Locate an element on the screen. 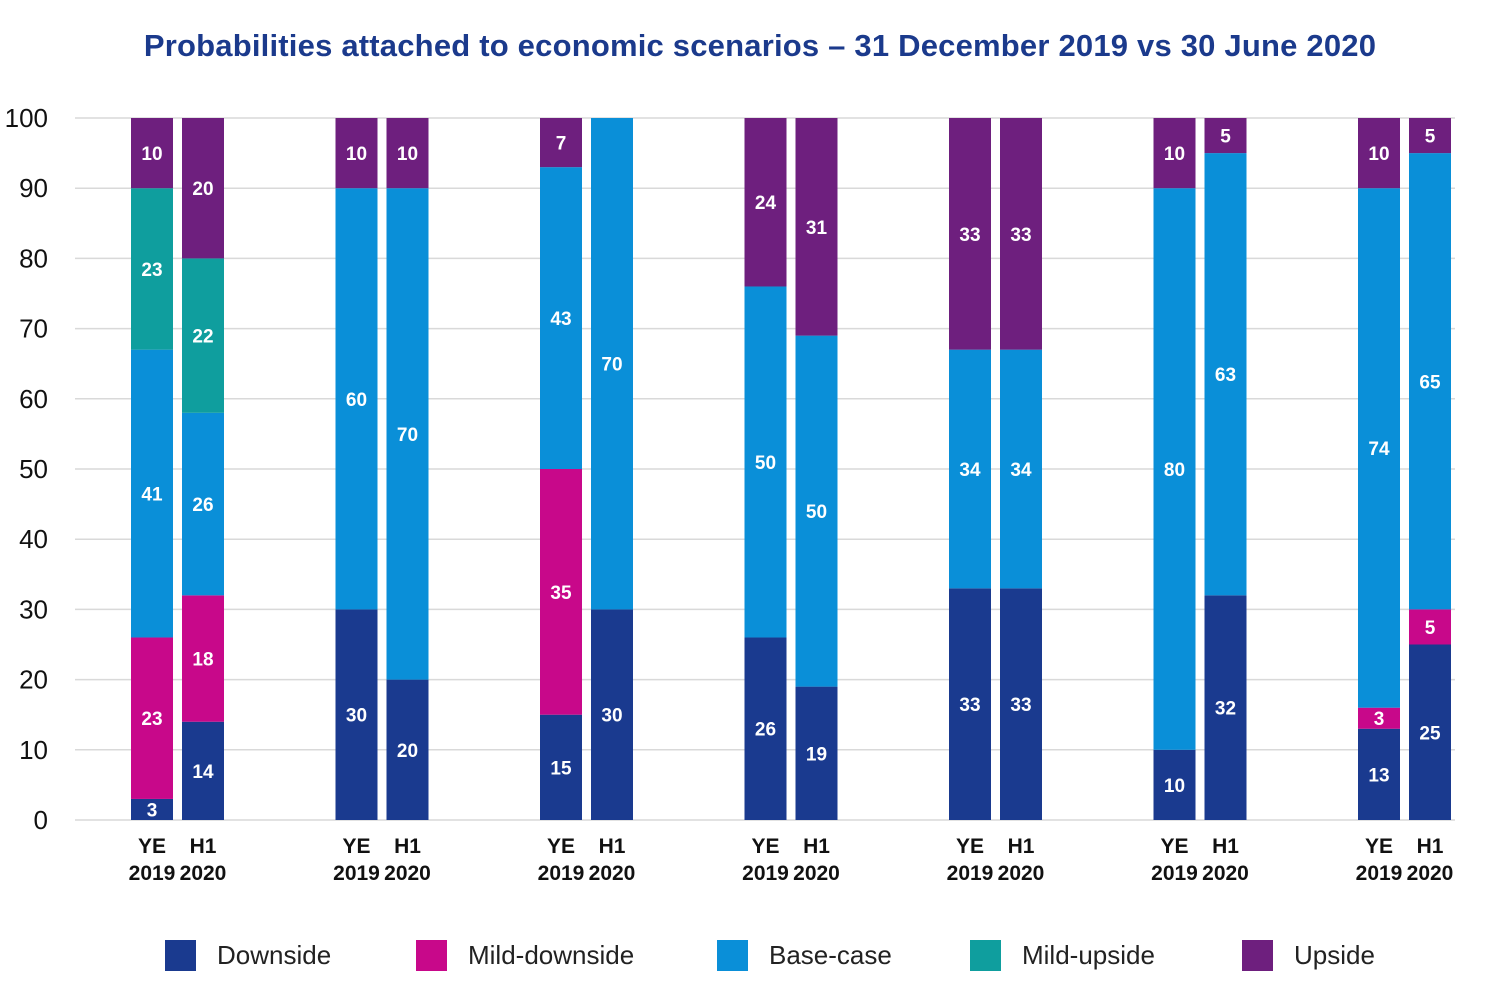 The width and height of the screenshot is (1500, 1002). data-label: 65 is located at coordinates (1430, 382).